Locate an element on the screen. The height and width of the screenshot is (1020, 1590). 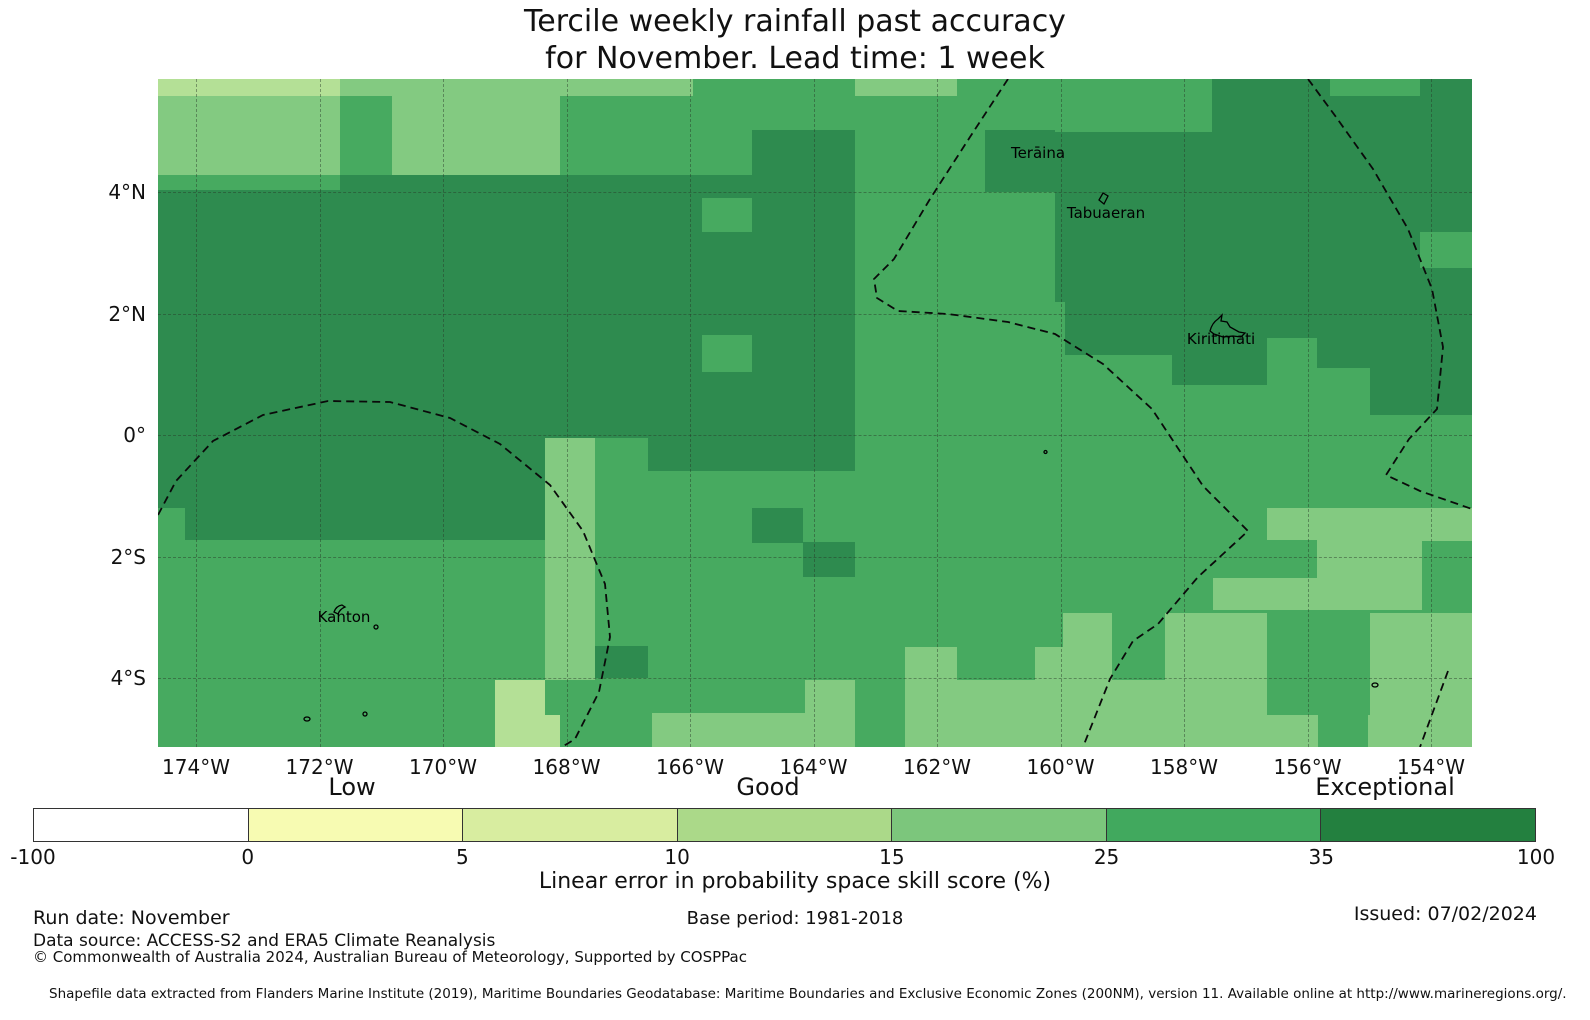
colorbar is located at coordinates (784, 825).